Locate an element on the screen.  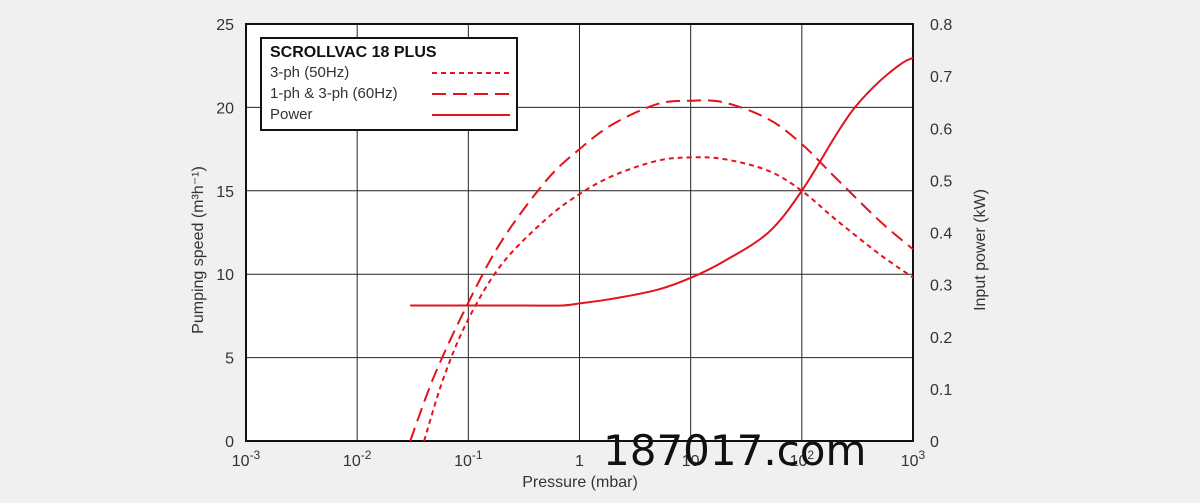
x-tick-label: 10³ is located at coordinates (913, 459).